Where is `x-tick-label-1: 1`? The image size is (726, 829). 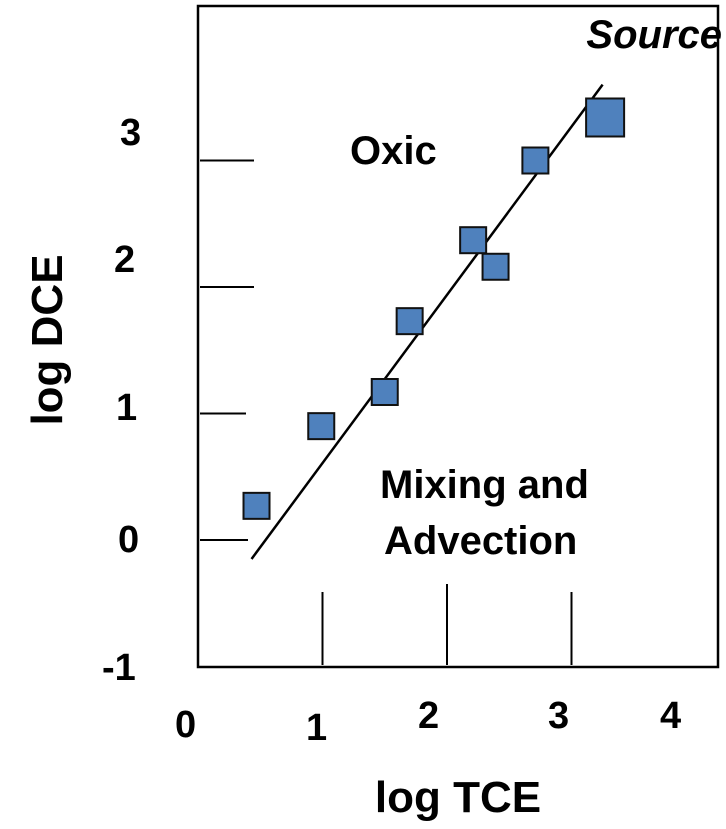 x-tick-label-1: 1 is located at coordinates (316, 728).